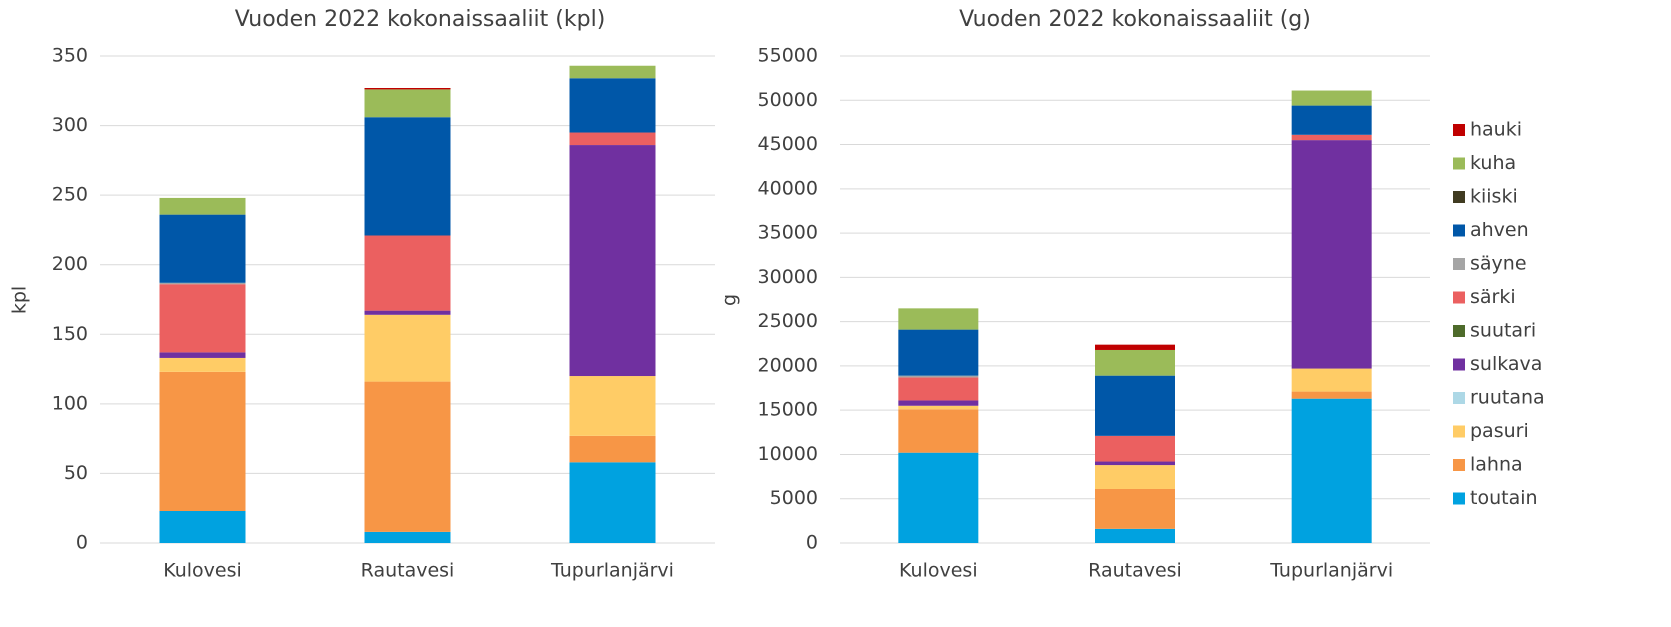 The width and height of the screenshot is (1671, 627). What do you see at coordinates (788, 321) in the screenshot?
I see `y-tick-label: 25000` at bounding box center [788, 321].